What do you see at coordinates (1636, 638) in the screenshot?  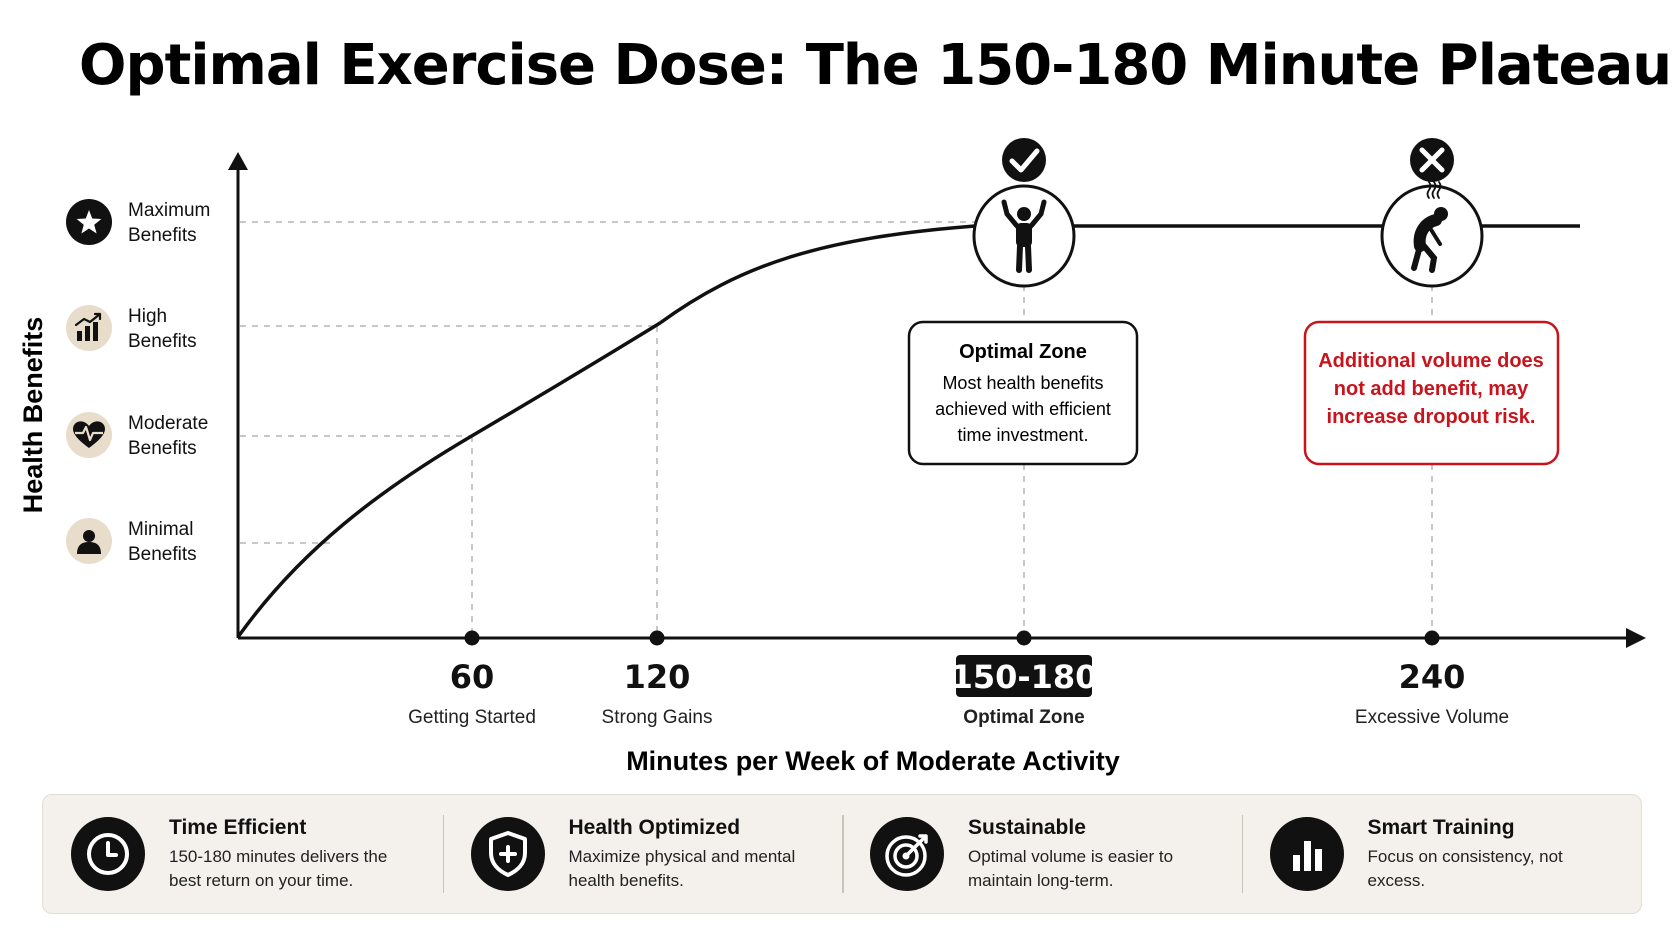 I see `x-axis-arrow` at bounding box center [1636, 638].